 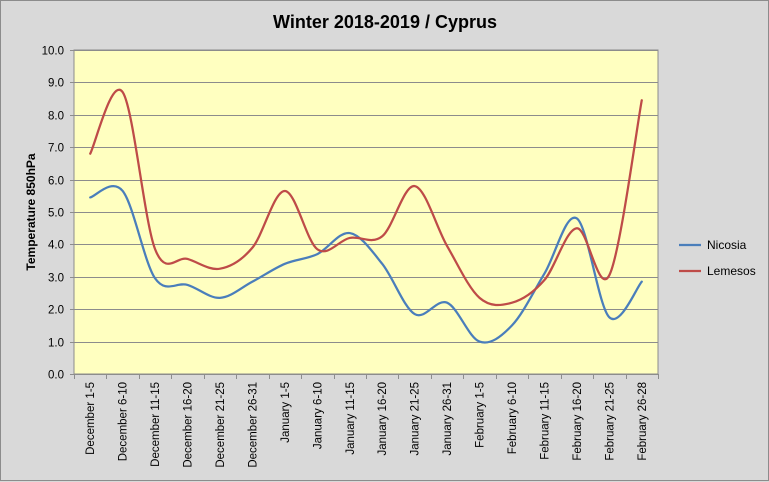 I want to click on y-tick-label: 7.0, so click(x=56, y=149).